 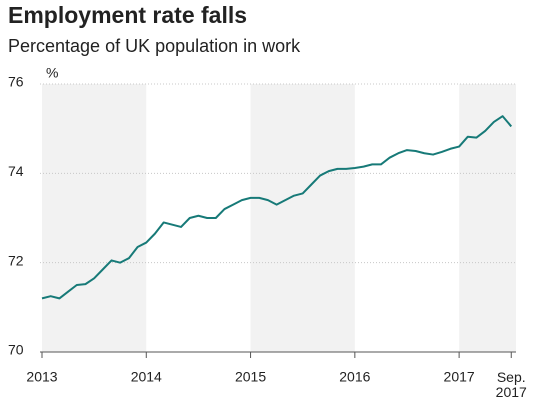 I want to click on x-tick-label: 2015, so click(x=250, y=377).